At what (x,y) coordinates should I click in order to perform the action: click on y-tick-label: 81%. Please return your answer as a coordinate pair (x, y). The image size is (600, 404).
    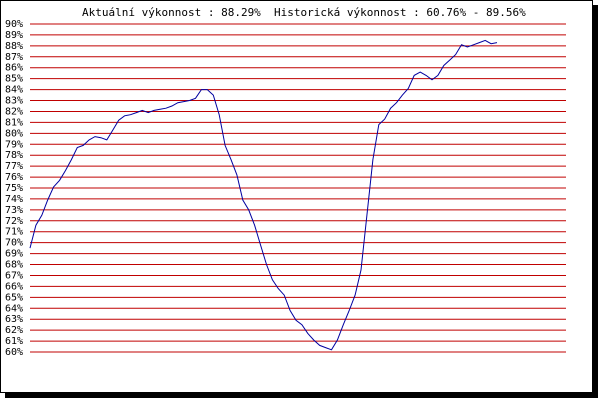
    Looking at the image, I should click on (14, 122).